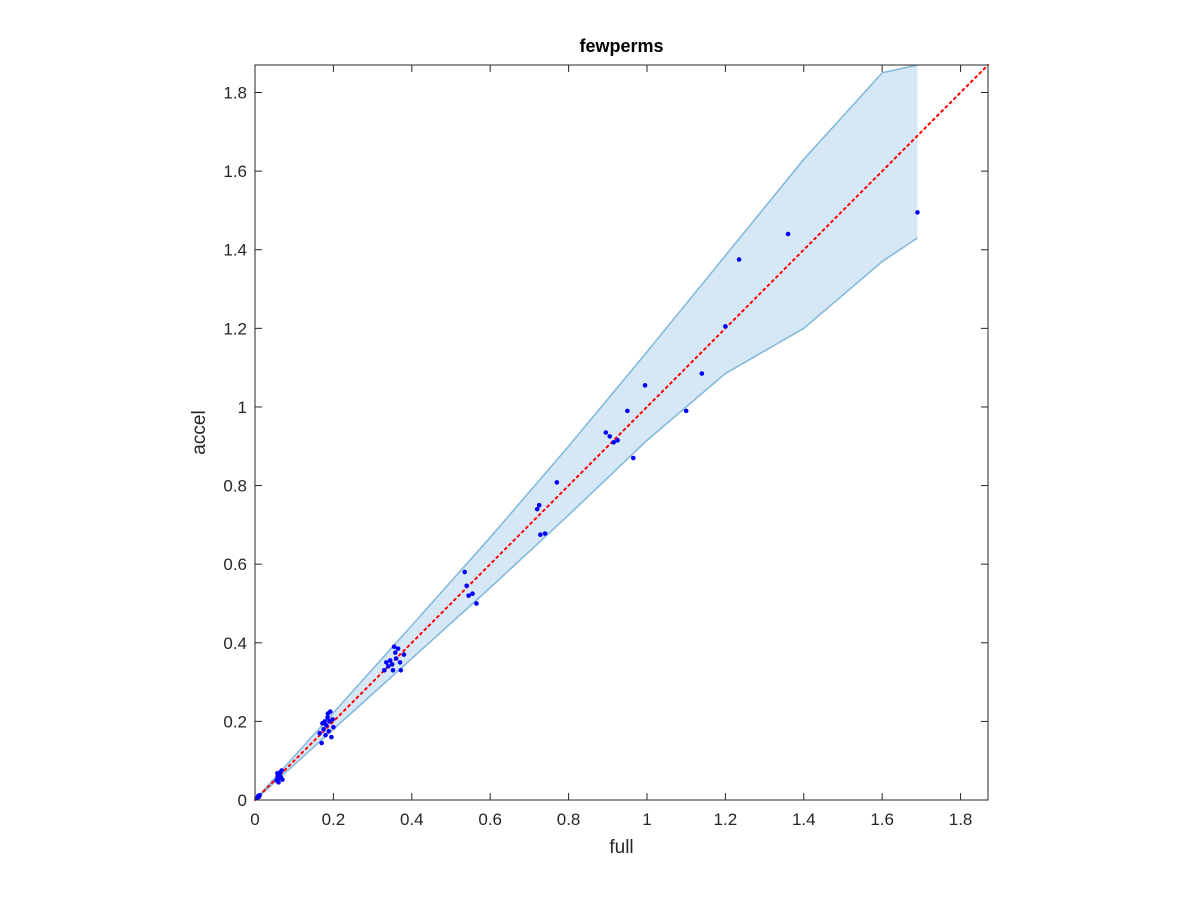  Describe the element at coordinates (235, 171) in the screenshot. I see `y-tick-label: 1.6` at that location.